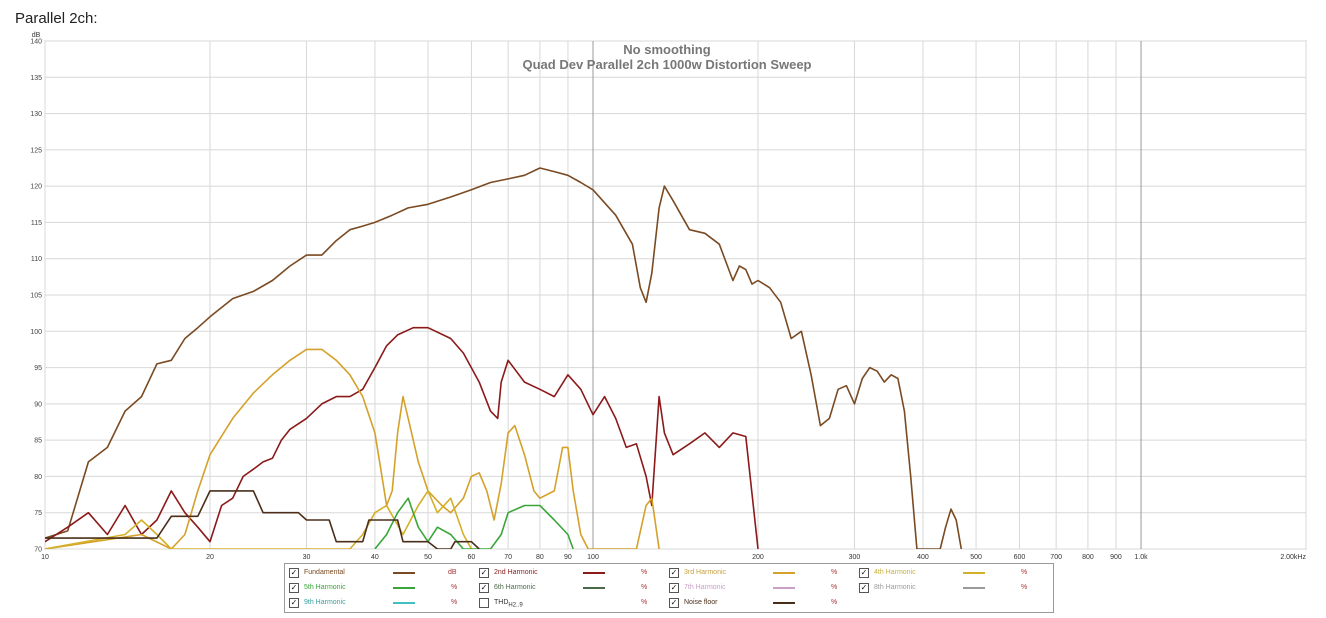 The height and width of the screenshot is (618, 1326). Describe the element at coordinates (758, 557) in the screenshot. I see `x-tick-label: 200` at that location.